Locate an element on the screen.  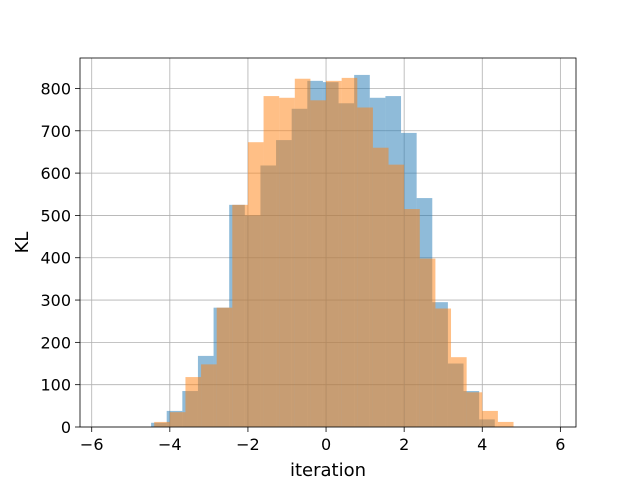
y-tick-label: 400 is located at coordinates (55, 258).